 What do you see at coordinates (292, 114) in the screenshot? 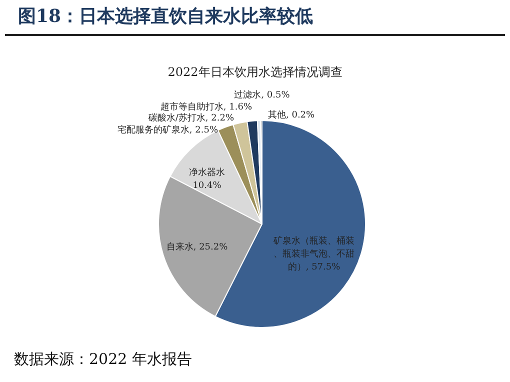
I see `slice-label: 其他, 0.2%` at bounding box center [292, 114].